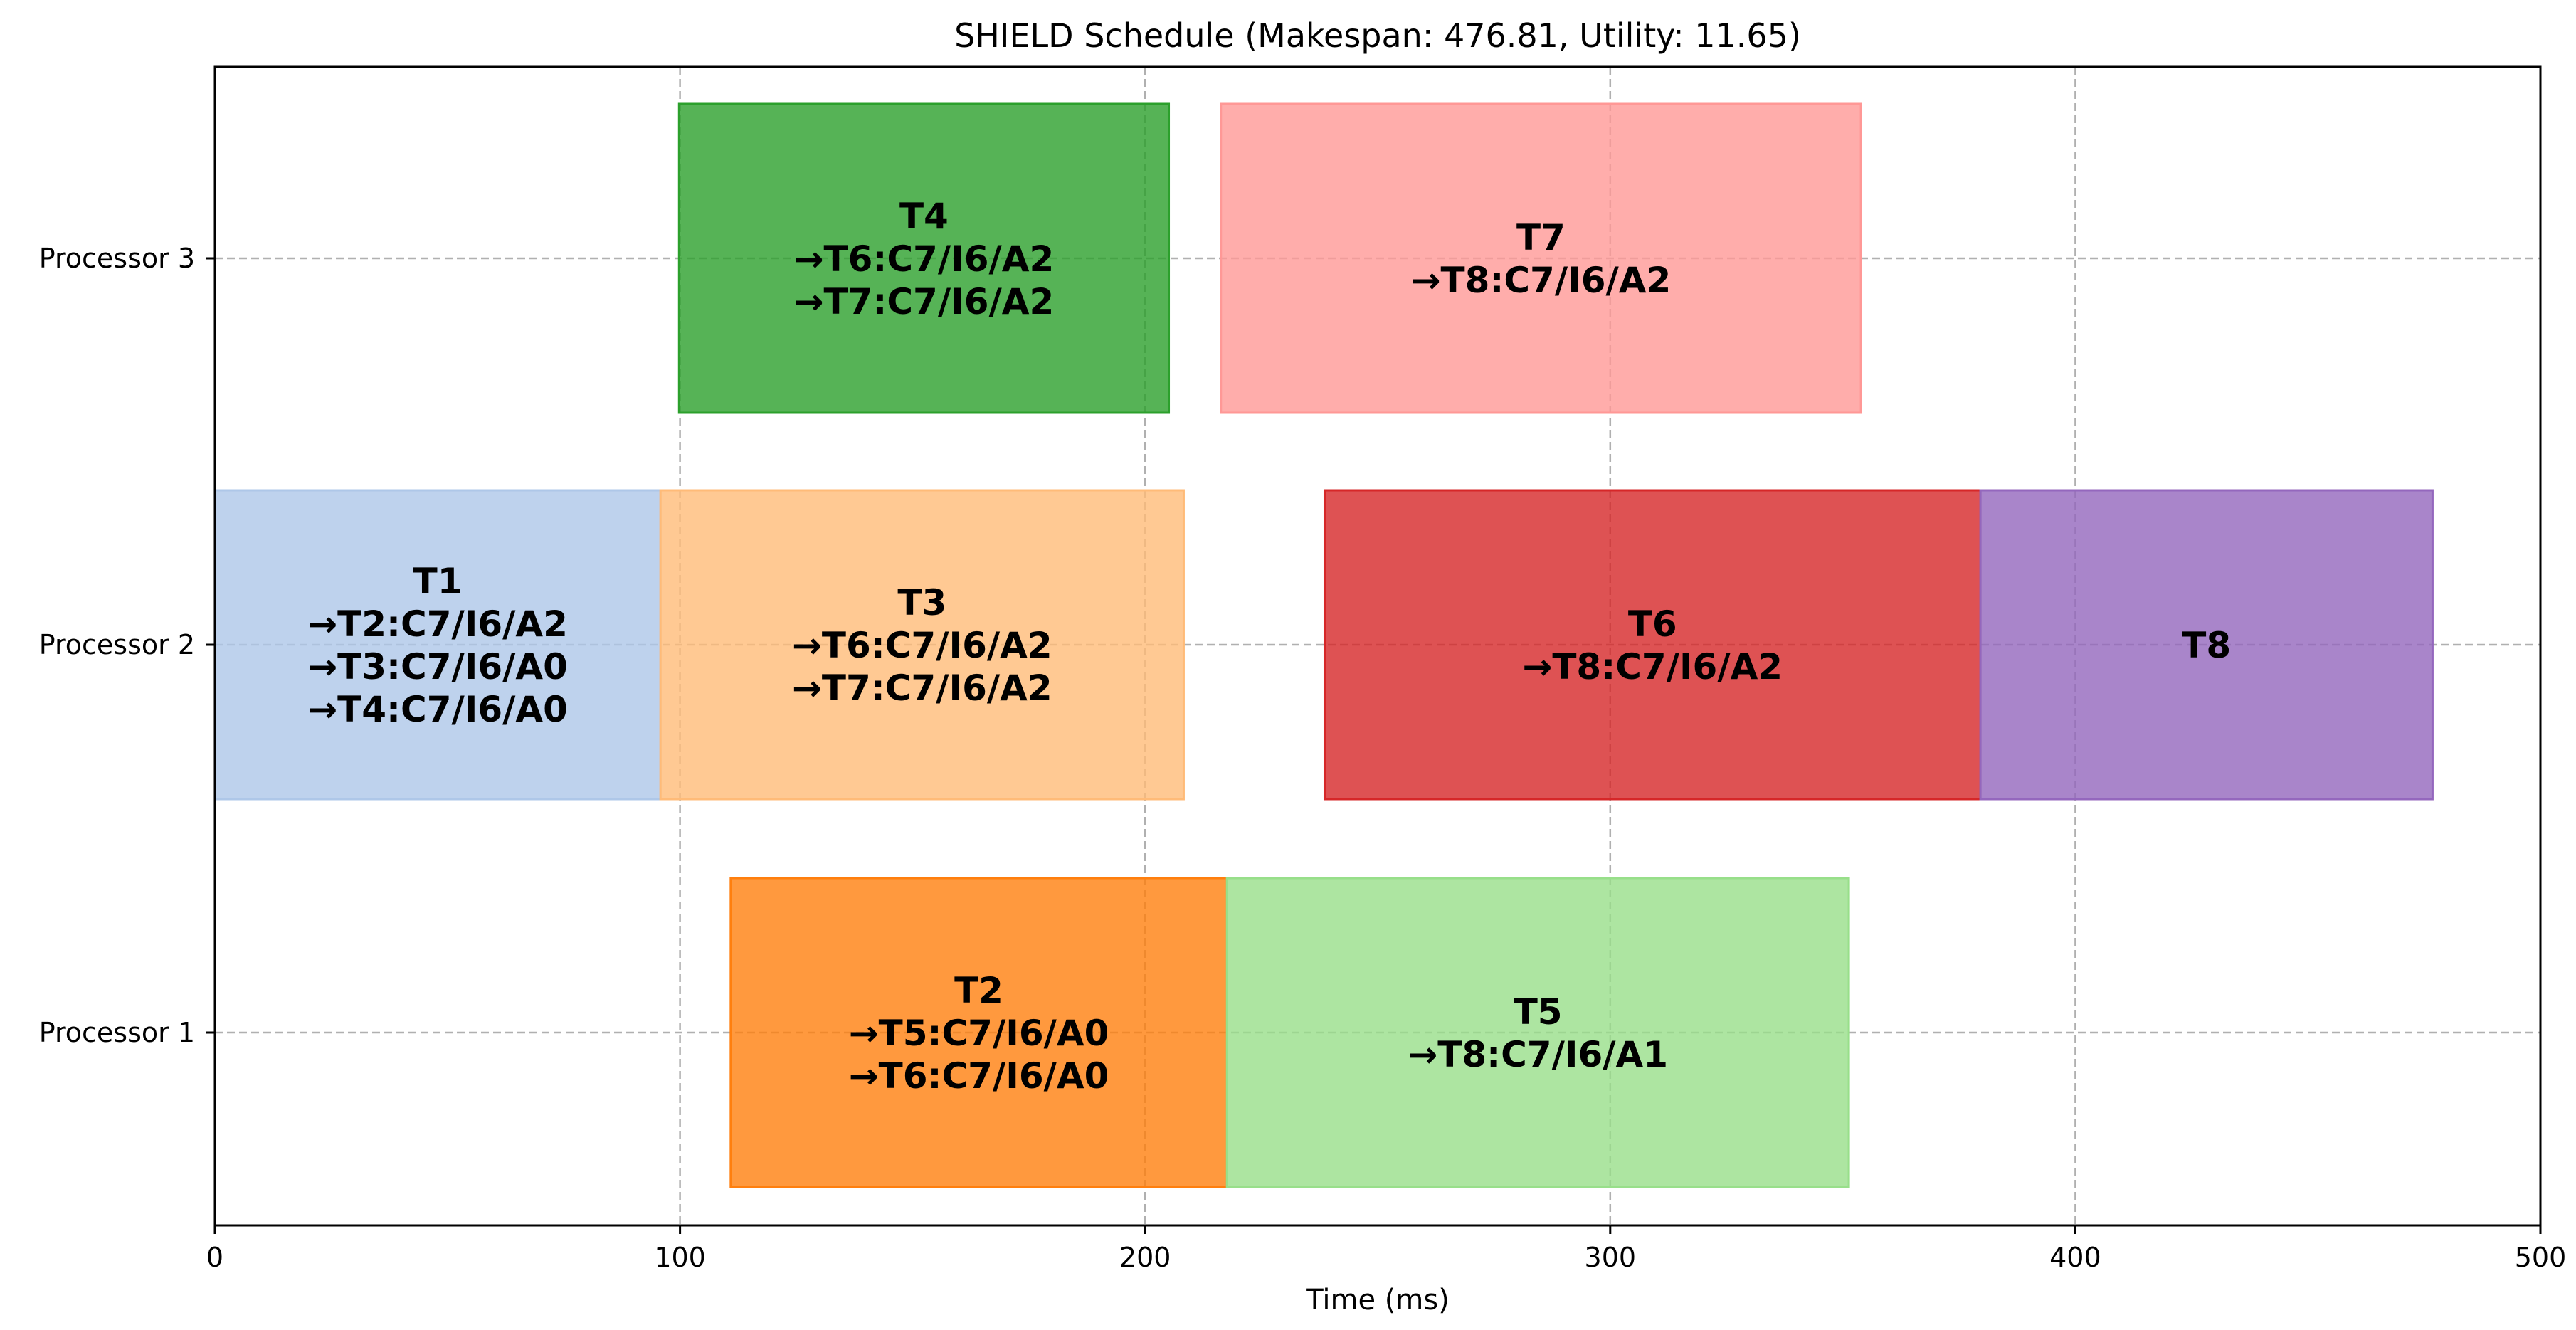 The width and height of the screenshot is (2576, 1330). I want to click on task-bar-t1, so click(437, 645).